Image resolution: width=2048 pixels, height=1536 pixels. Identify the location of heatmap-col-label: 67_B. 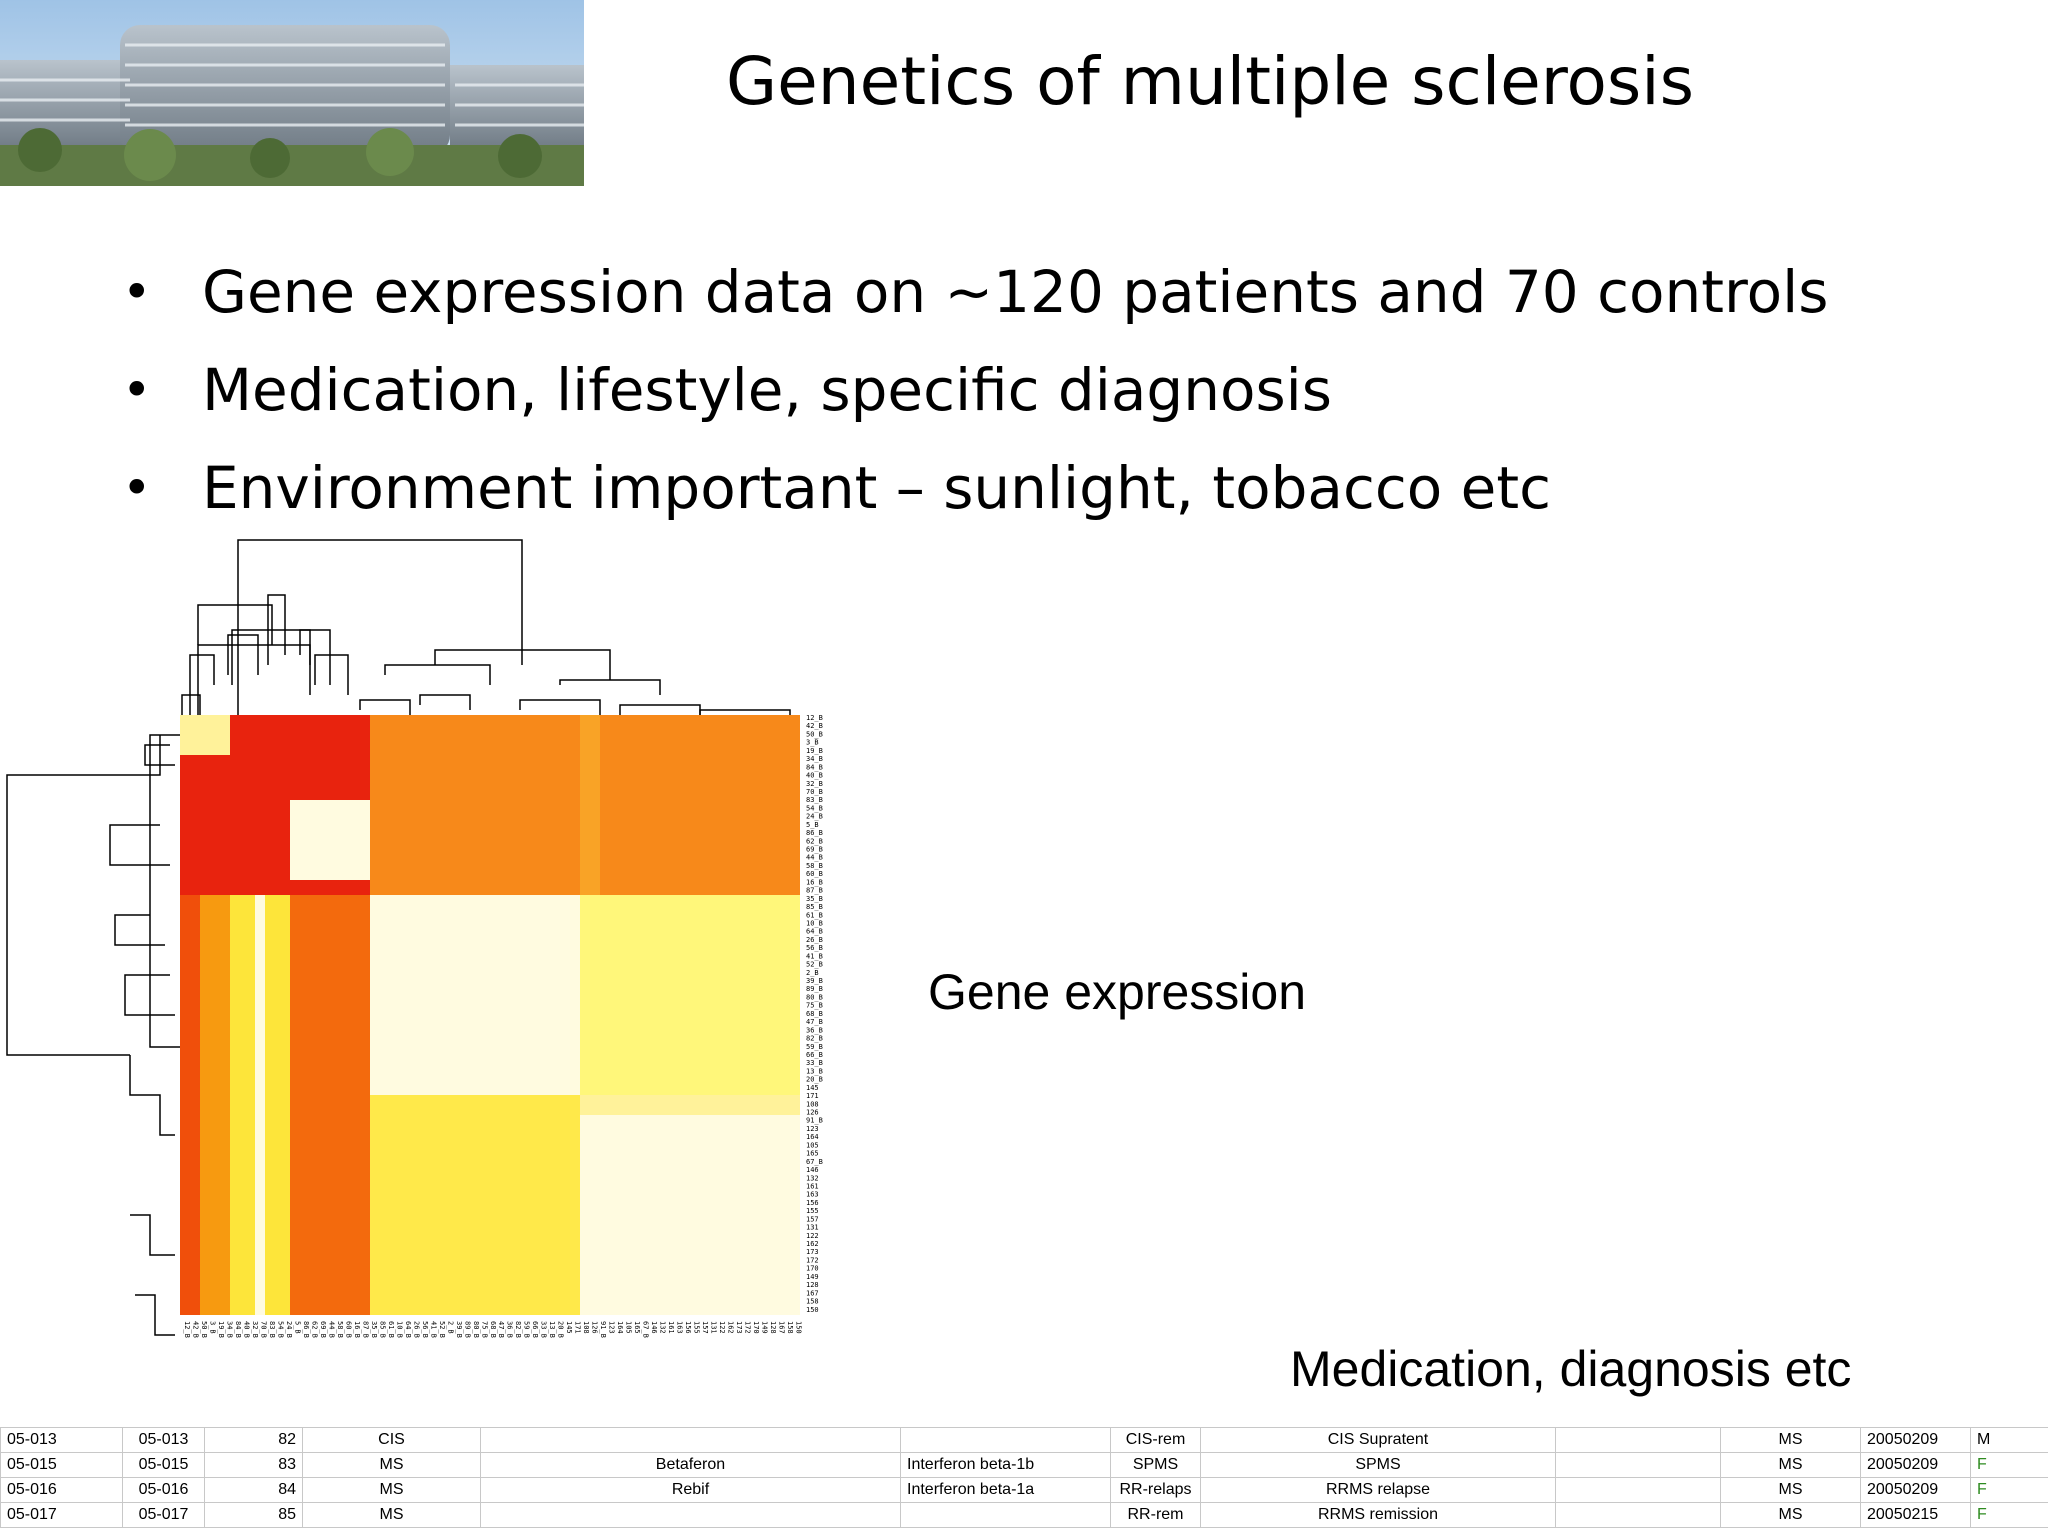
(646, 1329).